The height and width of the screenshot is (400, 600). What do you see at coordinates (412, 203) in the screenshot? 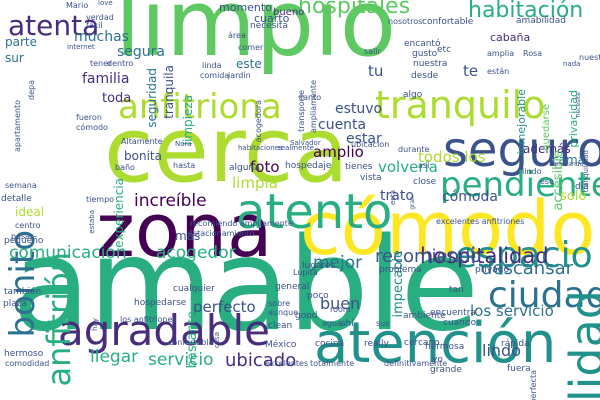
I see `cloud-word: gran` at bounding box center [412, 203].